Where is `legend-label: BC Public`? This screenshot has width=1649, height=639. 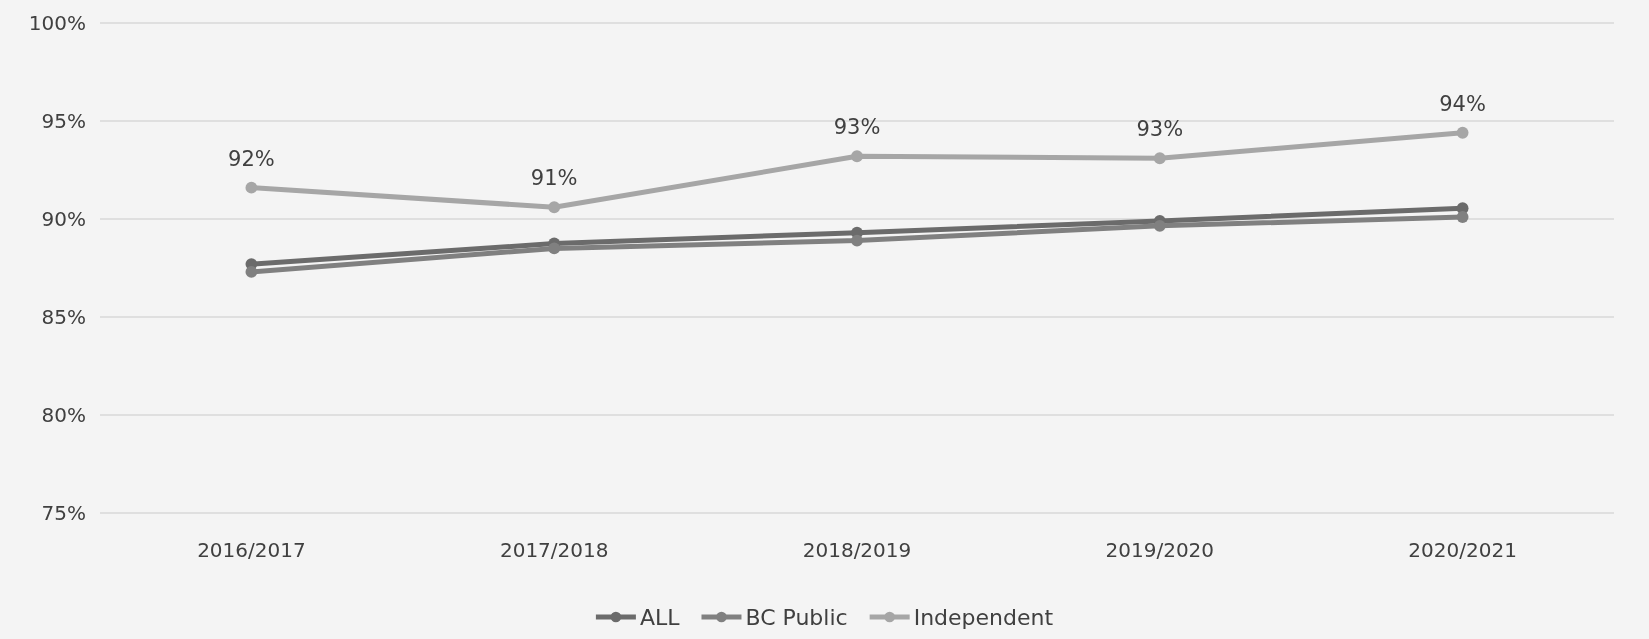
legend-label: BC Public is located at coordinates (796, 617).